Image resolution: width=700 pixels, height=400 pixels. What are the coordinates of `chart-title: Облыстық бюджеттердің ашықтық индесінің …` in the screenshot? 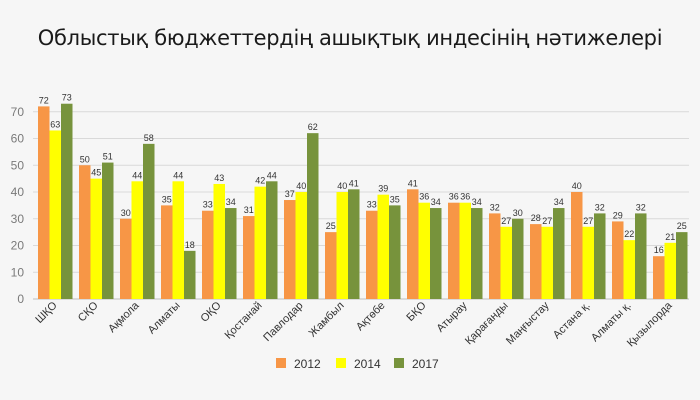 It's located at (350, 38).